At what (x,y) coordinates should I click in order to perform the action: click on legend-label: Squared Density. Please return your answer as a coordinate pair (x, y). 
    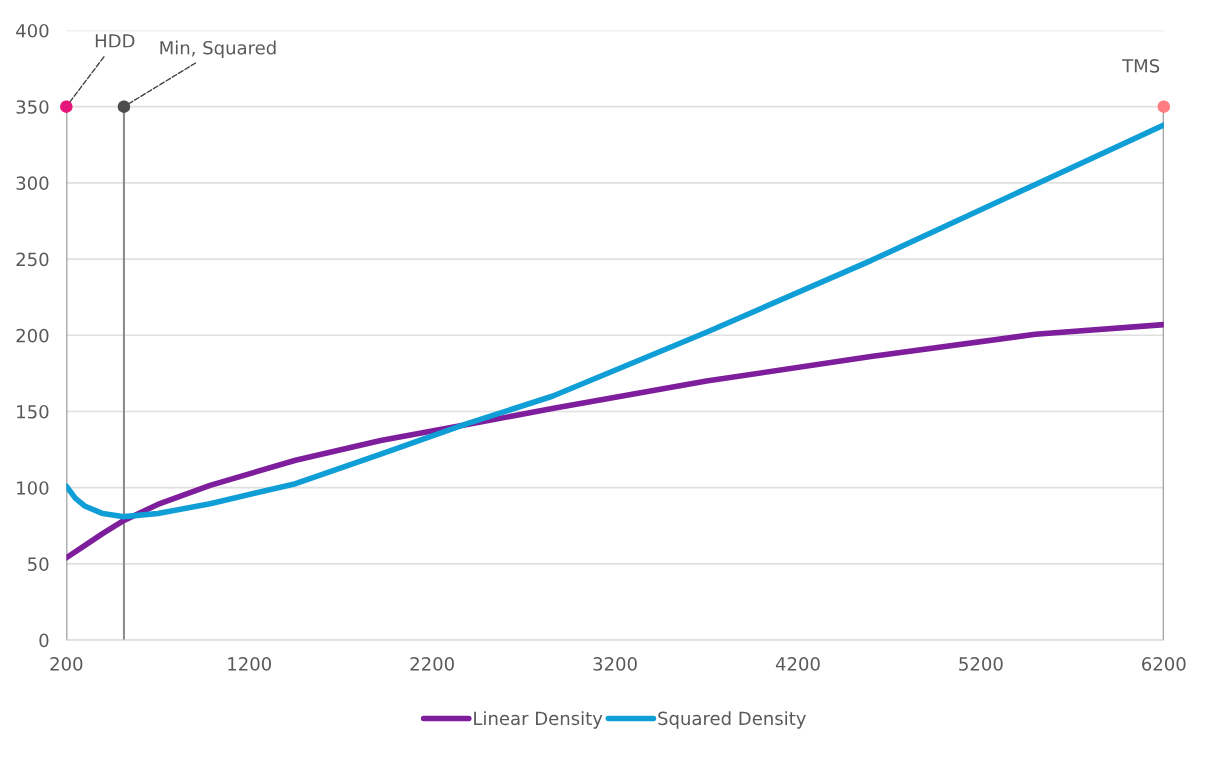
    Looking at the image, I should click on (732, 720).